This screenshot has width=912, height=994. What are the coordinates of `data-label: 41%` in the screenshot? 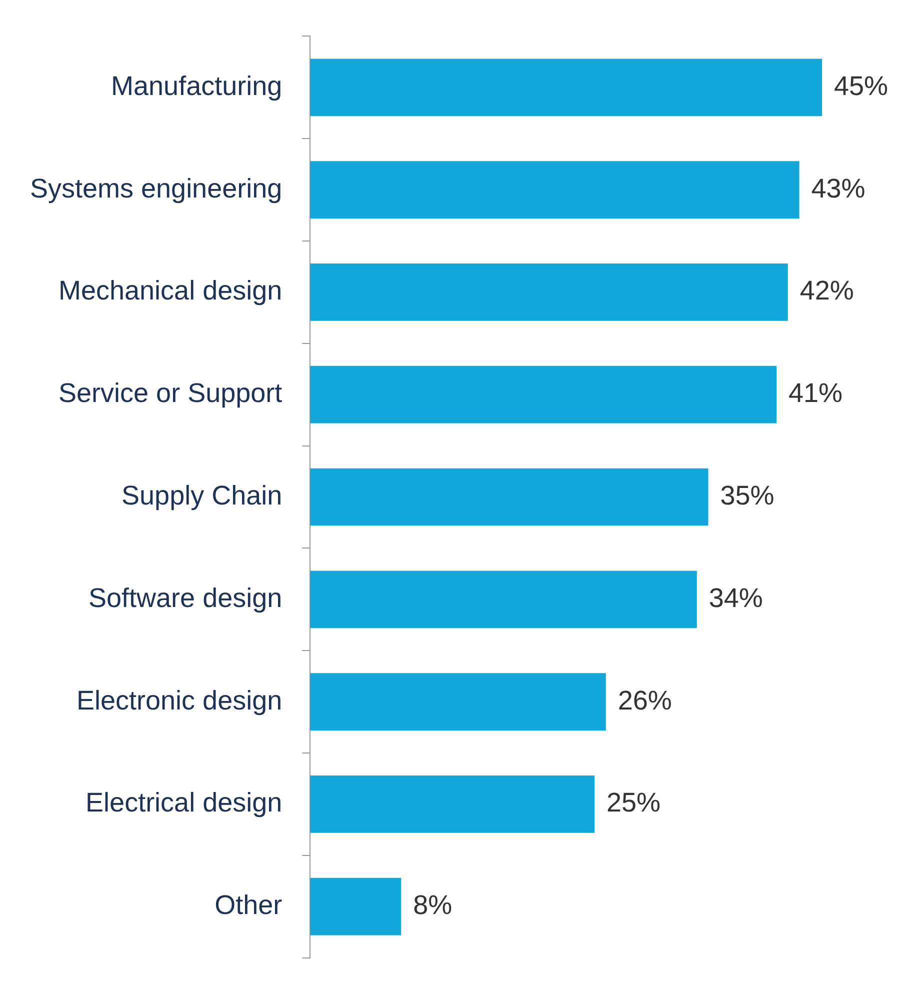 It's located at (815, 393).